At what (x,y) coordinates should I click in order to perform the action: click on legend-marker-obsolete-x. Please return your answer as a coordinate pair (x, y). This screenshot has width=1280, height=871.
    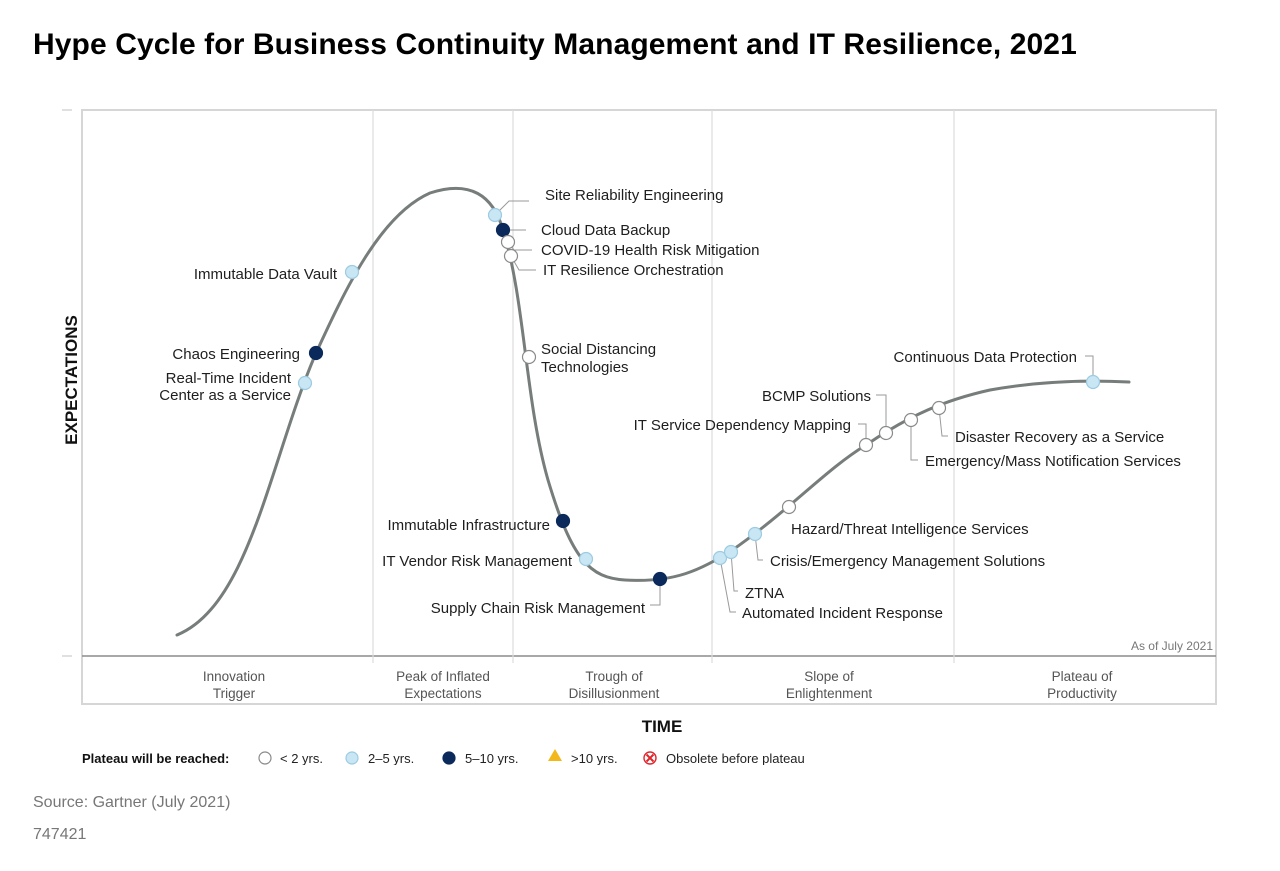
    Looking at the image, I should click on (650, 758).